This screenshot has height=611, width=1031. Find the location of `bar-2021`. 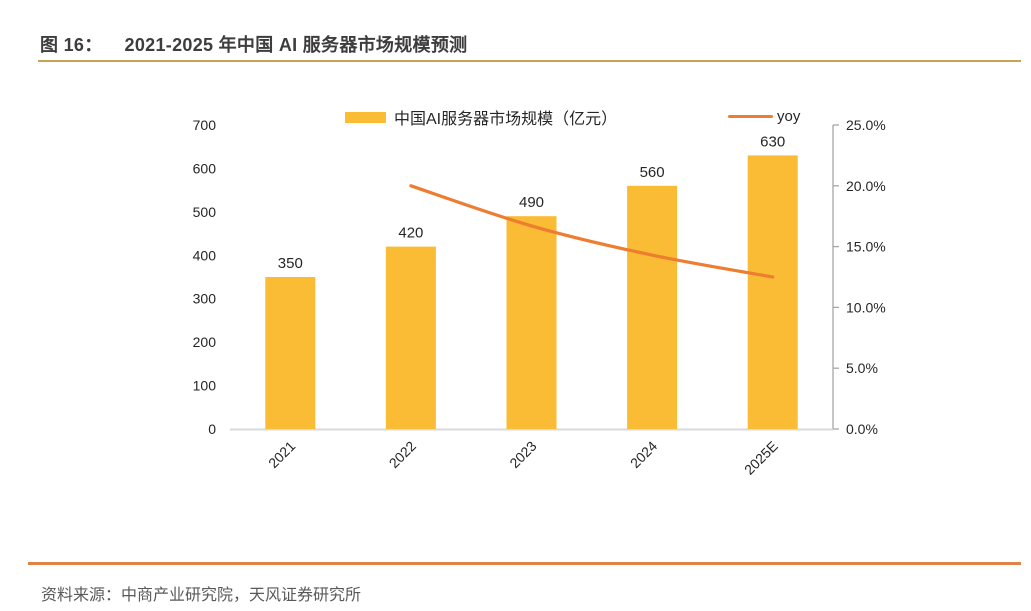

bar-2021 is located at coordinates (290, 353).